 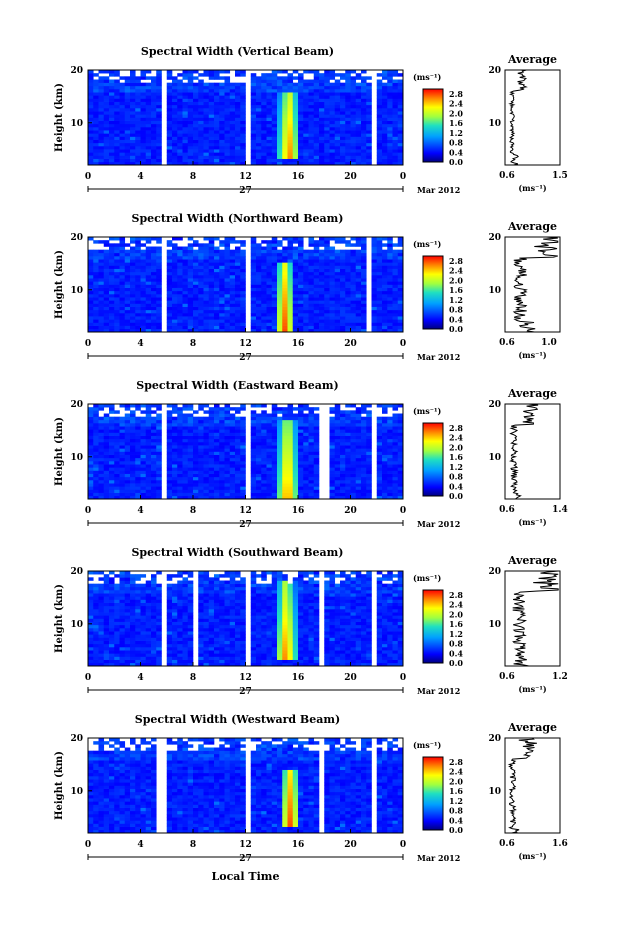 What do you see at coordinates (532, 226) in the screenshot?
I see `average-title: Average` at bounding box center [532, 226].